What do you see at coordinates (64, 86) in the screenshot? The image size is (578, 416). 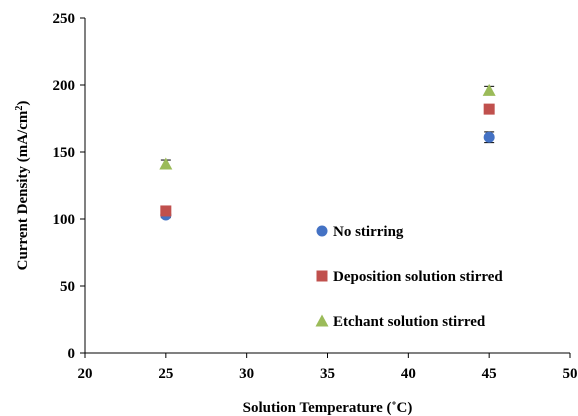 I see `y-tick-label: 200` at bounding box center [64, 86].